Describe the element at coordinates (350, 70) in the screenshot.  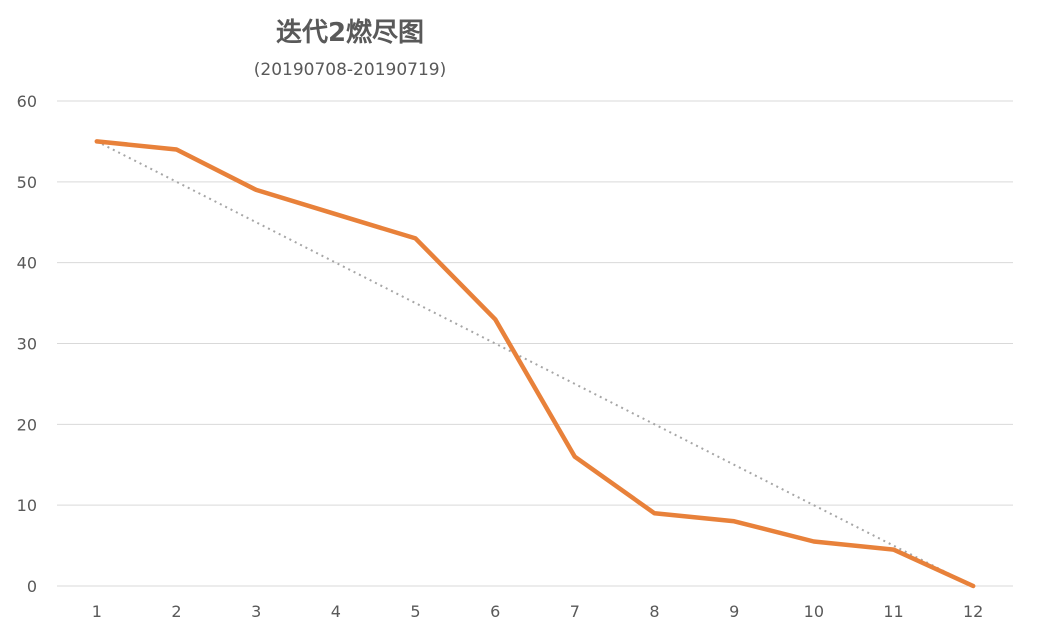
I see `chart-subtitle: (20190708-20190719)` at that location.